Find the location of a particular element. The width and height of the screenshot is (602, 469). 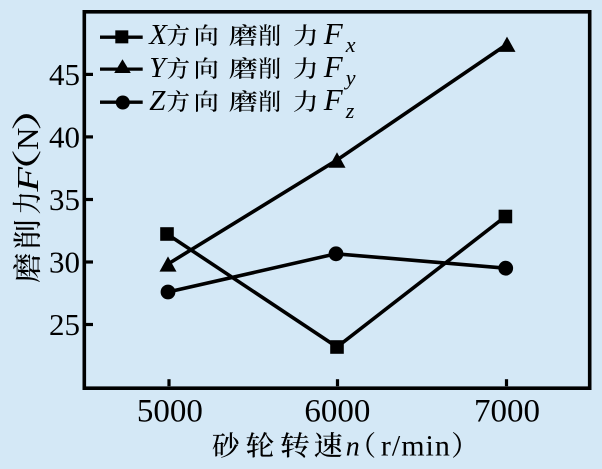

svg-text: x is located at coordinates (350, 44).